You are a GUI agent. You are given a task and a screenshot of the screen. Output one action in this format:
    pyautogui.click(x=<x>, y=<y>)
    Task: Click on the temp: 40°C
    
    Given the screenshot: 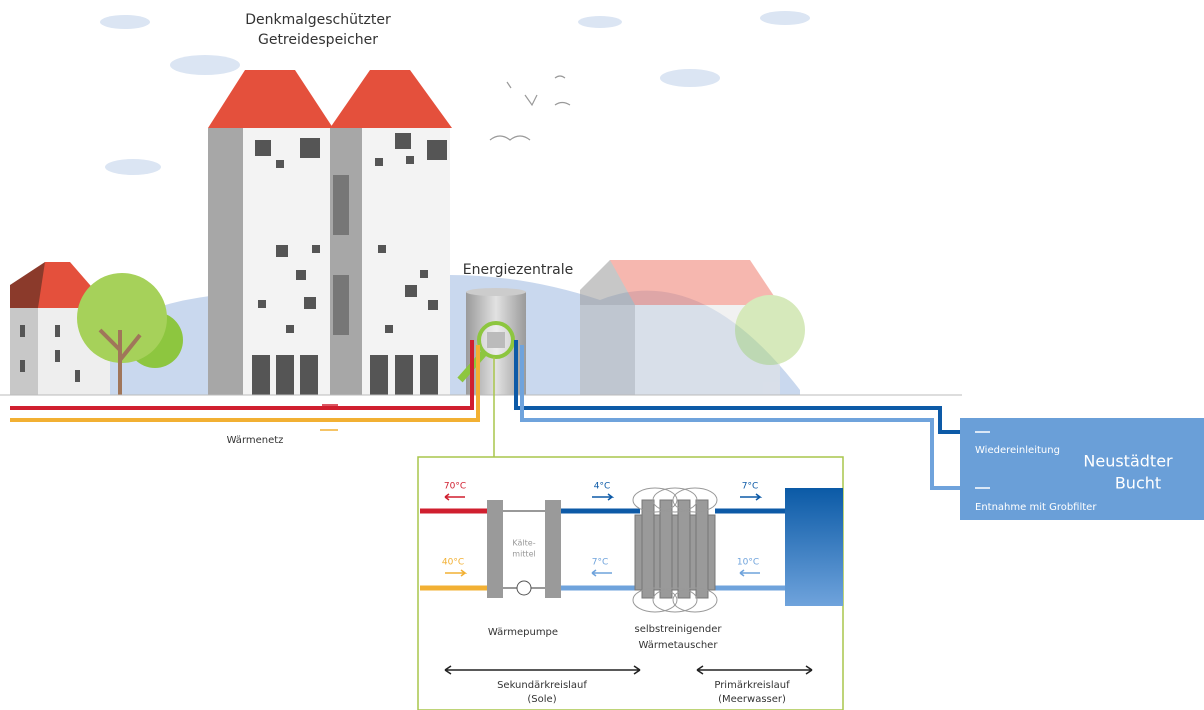 What is the action you would take?
    pyautogui.click(x=453, y=563)
    